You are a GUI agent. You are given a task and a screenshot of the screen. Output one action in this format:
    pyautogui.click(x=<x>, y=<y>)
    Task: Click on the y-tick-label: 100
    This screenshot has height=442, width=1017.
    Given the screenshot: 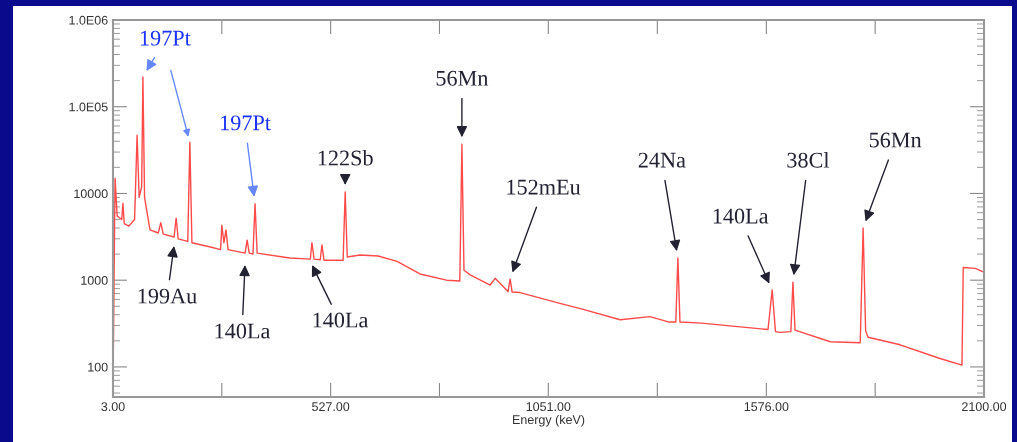 What is the action you would take?
    pyautogui.click(x=98, y=367)
    